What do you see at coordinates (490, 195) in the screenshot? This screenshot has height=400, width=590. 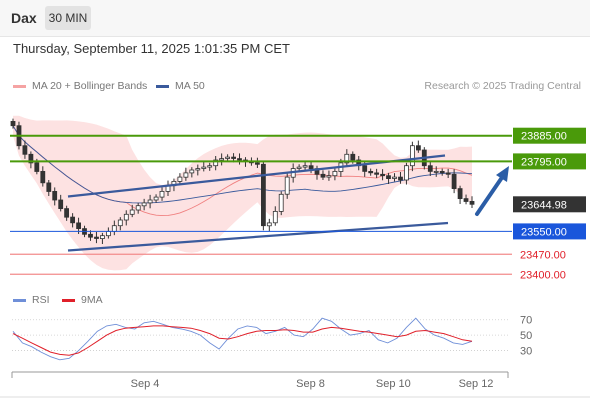 I see `forecast-arrow-shaft` at bounding box center [490, 195].